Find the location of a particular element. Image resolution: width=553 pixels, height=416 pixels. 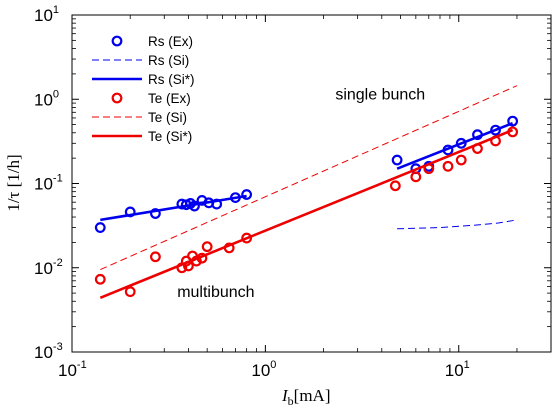

y-tick-label: 10⁻¹ is located at coordinates (48, 183).